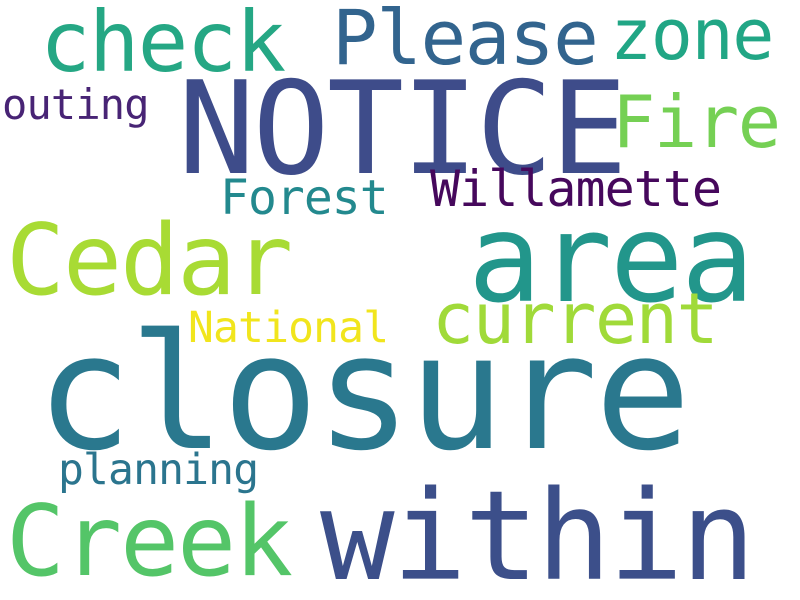  Describe the element at coordinates (163, 45) in the screenshot. I see `word-check: check` at that location.